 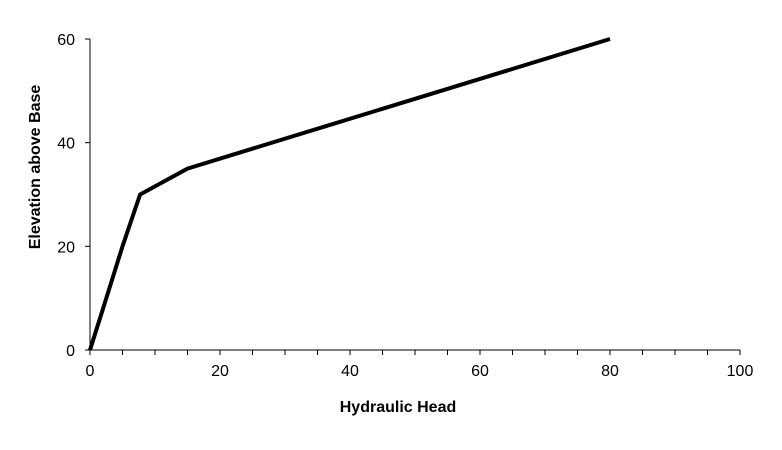 I want to click on x-axis-title: Hydraulic Head, so click(x=398, y=407).